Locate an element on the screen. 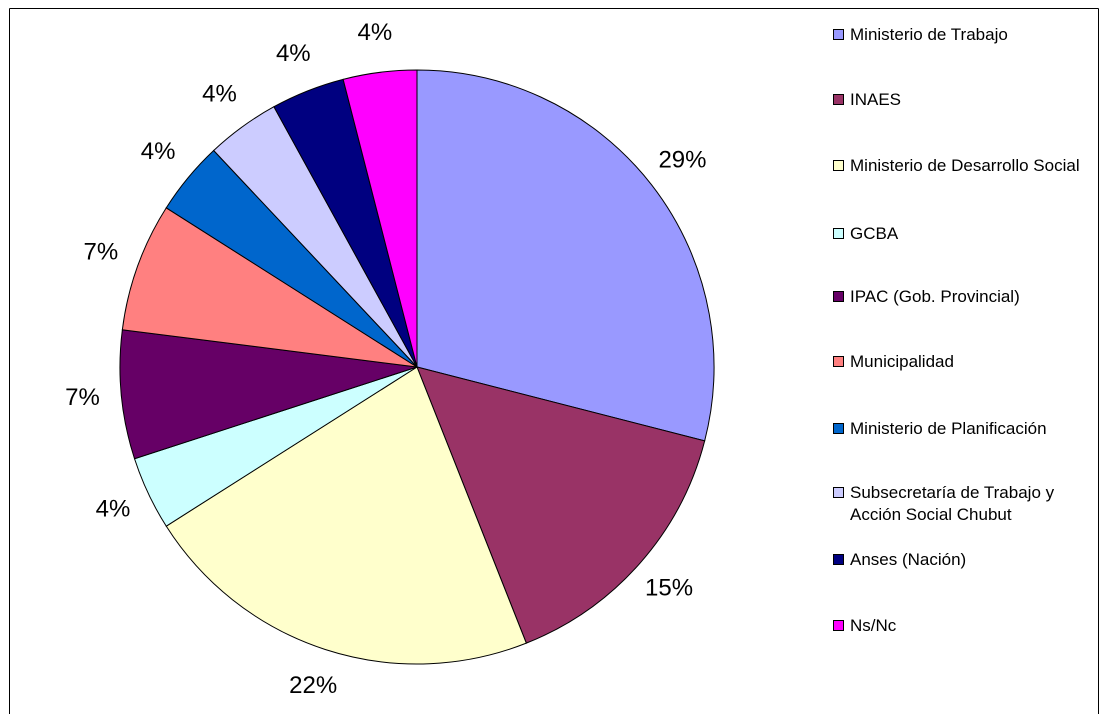 The height and width of the screenshot is (714, 1107). legend-label: Municipalidad is located at coordinates (902, 361).